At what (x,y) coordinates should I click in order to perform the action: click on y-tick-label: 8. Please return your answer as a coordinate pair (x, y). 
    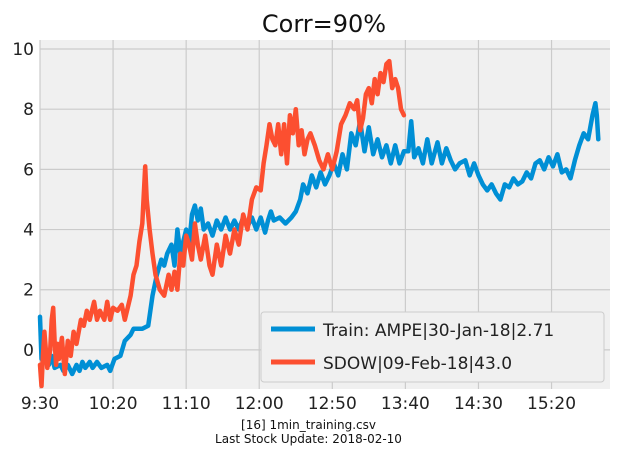
    Looking at the image, I should click on (28, 110).